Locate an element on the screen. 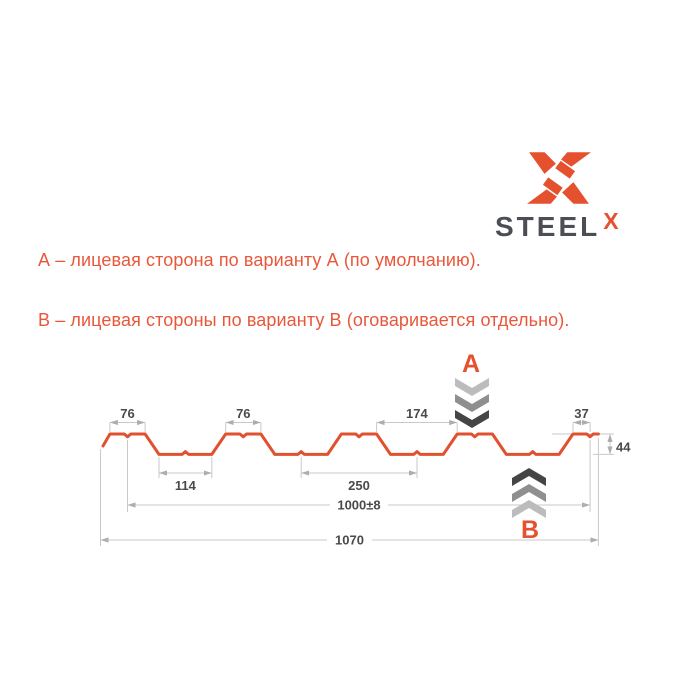 The width and height of the screenshot is (700, 700). steelx-x-icon is located at coordinates (559, 178).